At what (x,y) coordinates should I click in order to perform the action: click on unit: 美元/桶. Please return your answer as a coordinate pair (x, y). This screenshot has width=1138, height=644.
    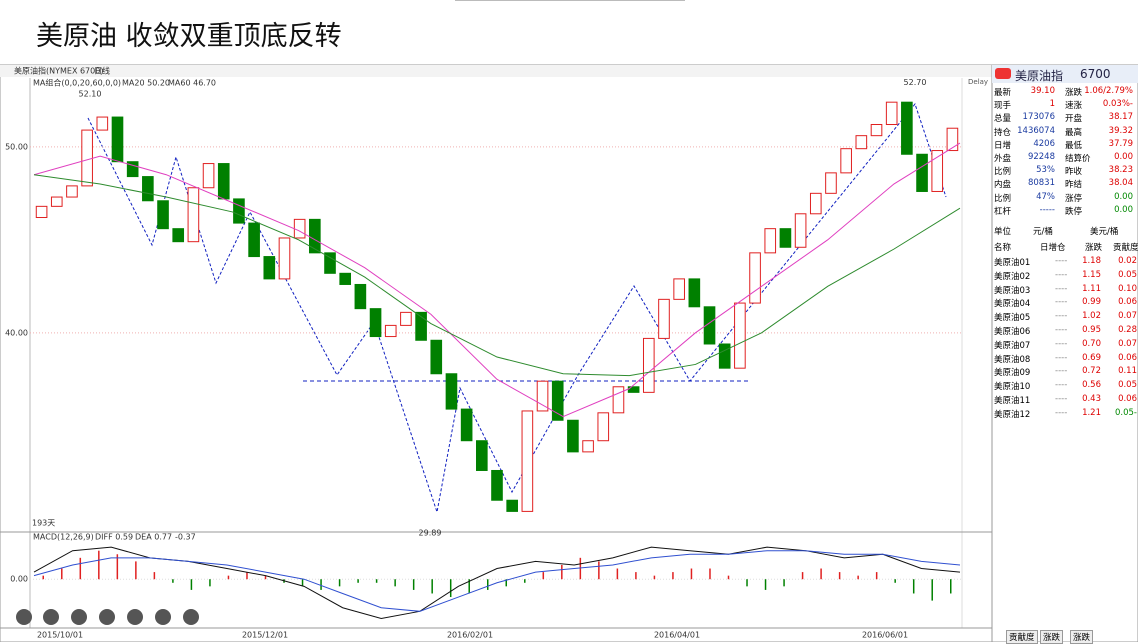
    Looking at the image, I should click on (1104, 232).